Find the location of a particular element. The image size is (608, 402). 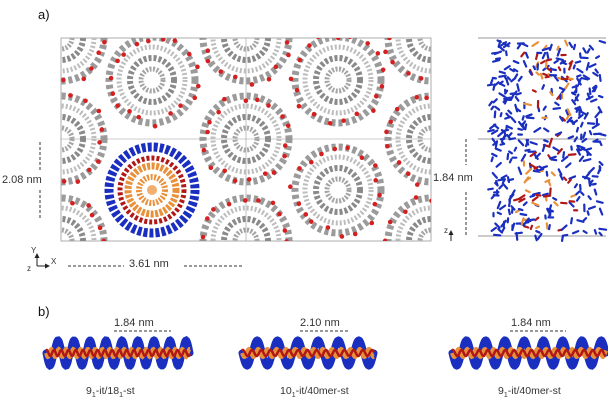

helix-1-caption: 91-it/181-st is located at coordinates (110, 392).